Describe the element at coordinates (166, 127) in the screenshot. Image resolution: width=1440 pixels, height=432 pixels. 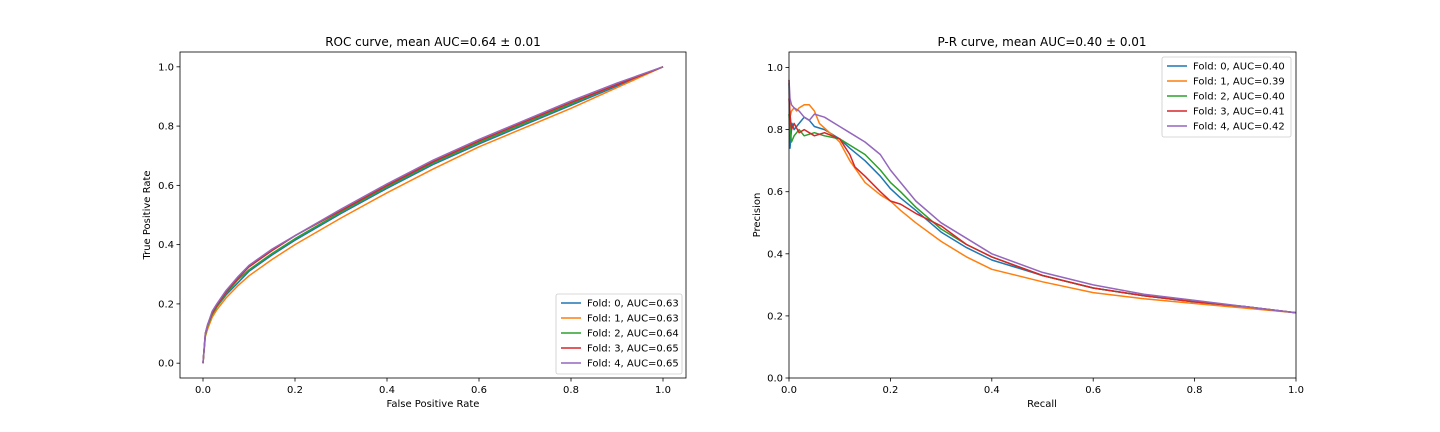
I see `roc-y-tick-label: 0.8` at that location.